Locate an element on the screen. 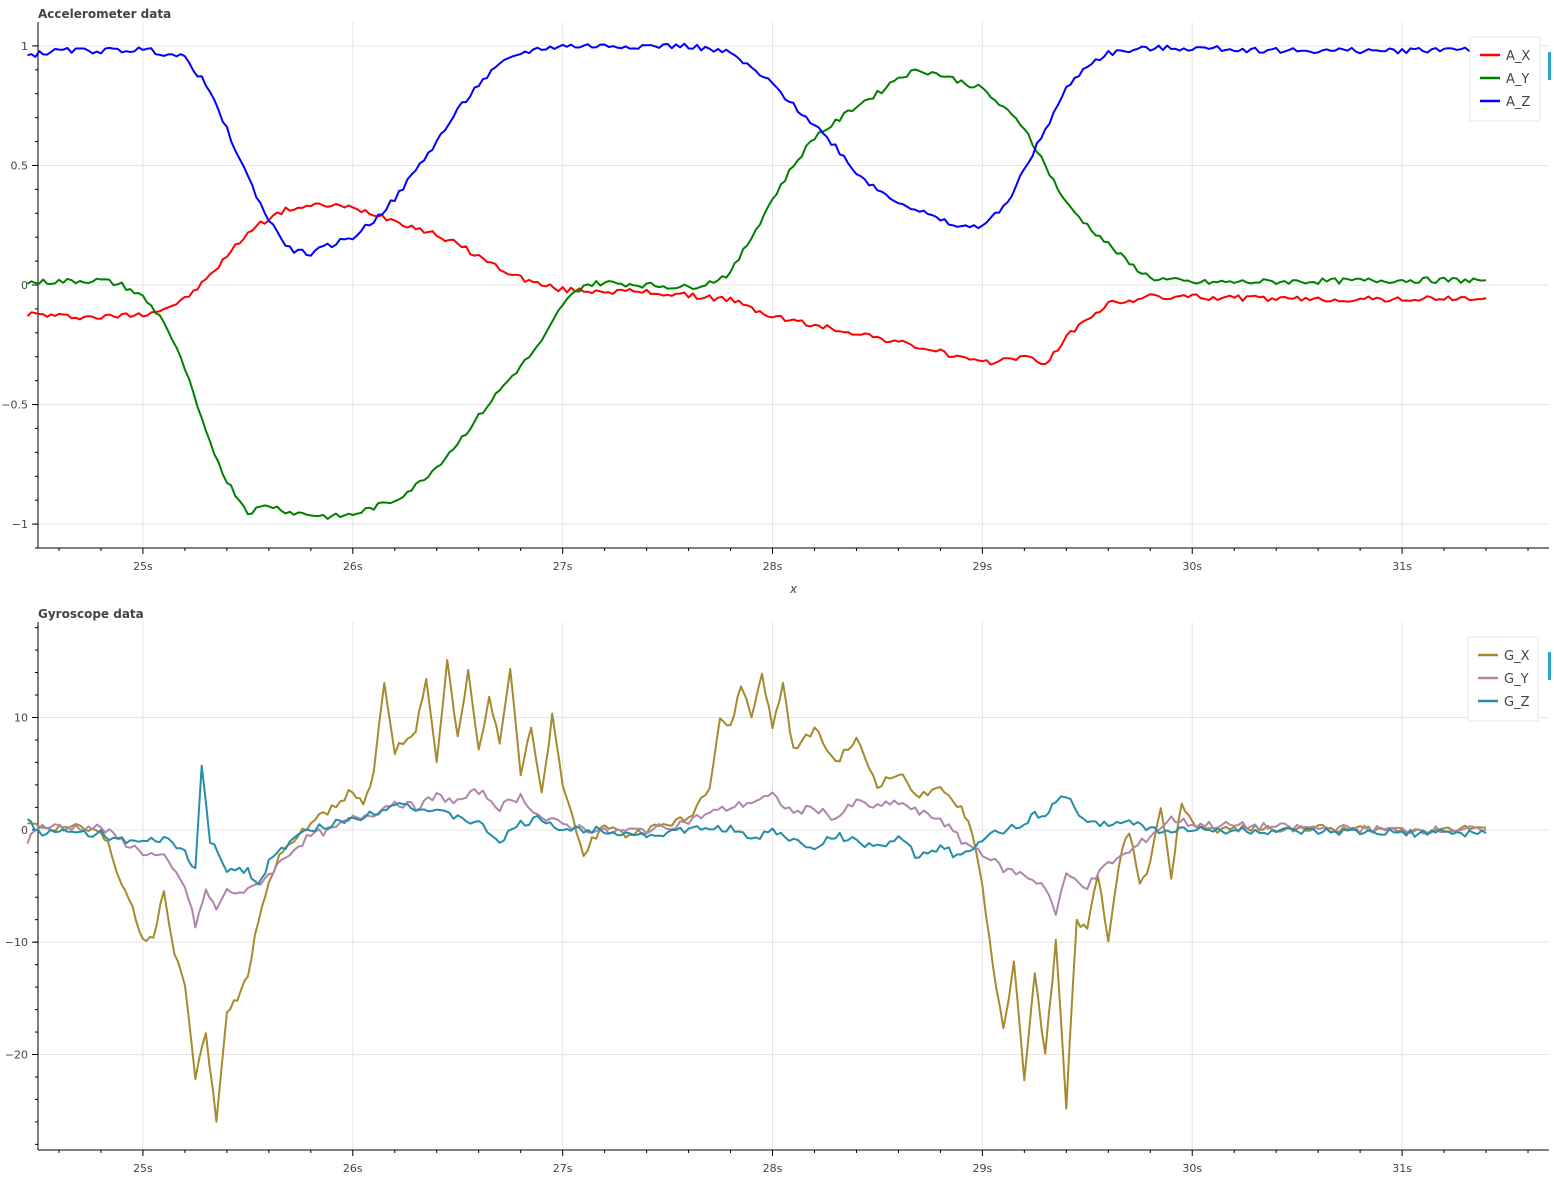  series-line-g-y is located at coordinates (756, 858).